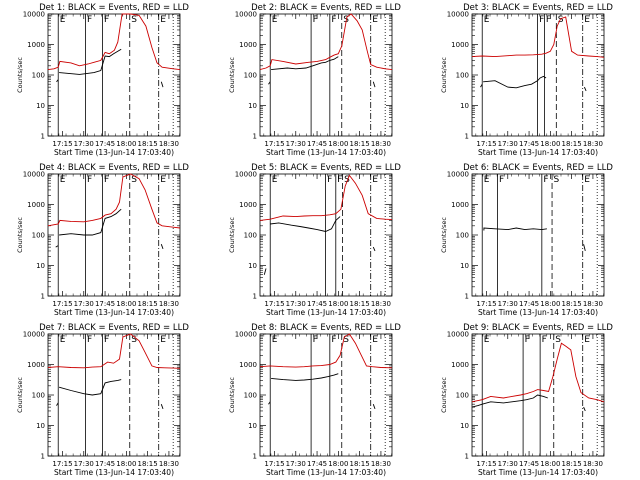 The image size is (640, 480). I want to click on plot-frame, so click(114, 395).